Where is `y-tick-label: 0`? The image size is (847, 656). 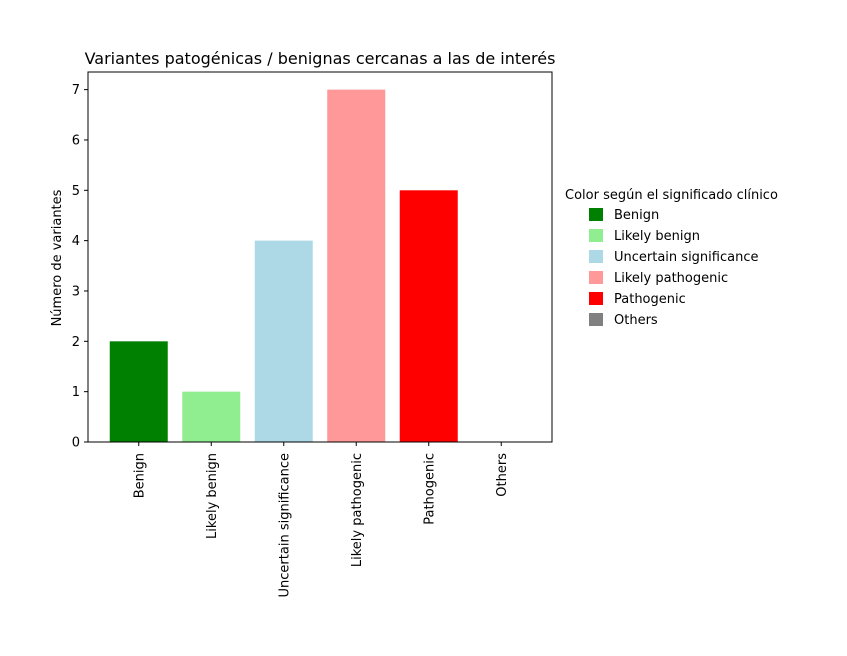
y-tick-label: 0 is located at coordinates (76, 443).